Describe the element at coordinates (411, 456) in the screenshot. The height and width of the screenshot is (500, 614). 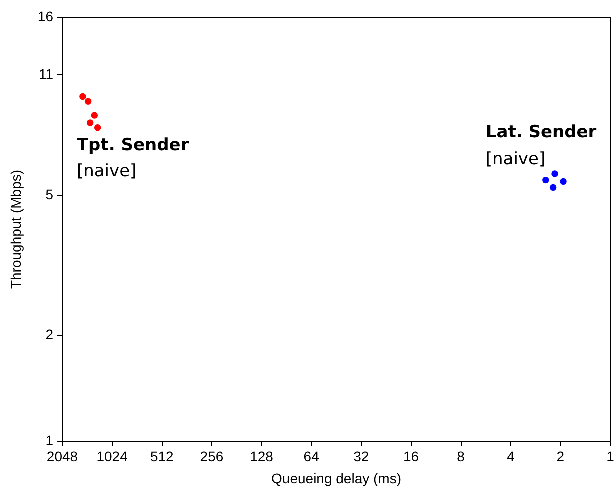
I see `x-tick-label: 16` at that location.